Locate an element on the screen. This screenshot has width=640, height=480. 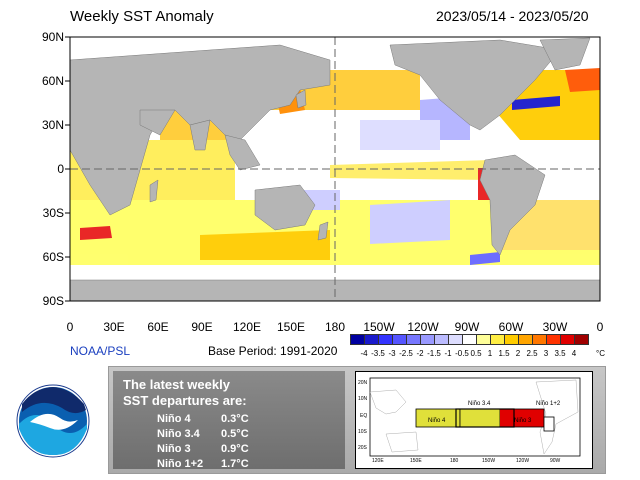
land-australia is located at coordinates (285, 207).